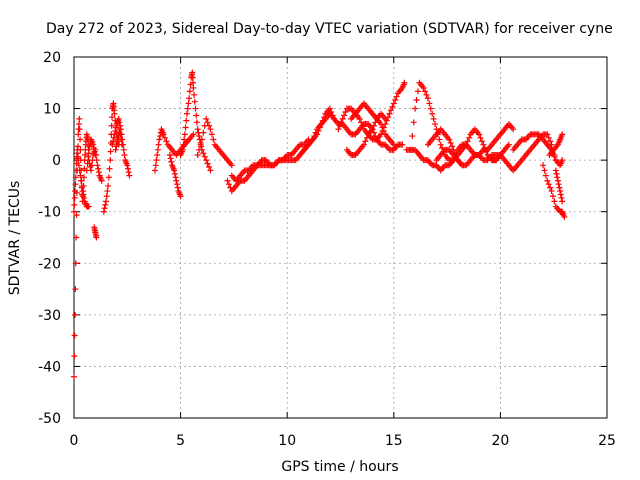 This screenshot has width=640, height=480. Describe the element at coordinates (118, 139) in the screenshot. I see `series-t4` at that location.